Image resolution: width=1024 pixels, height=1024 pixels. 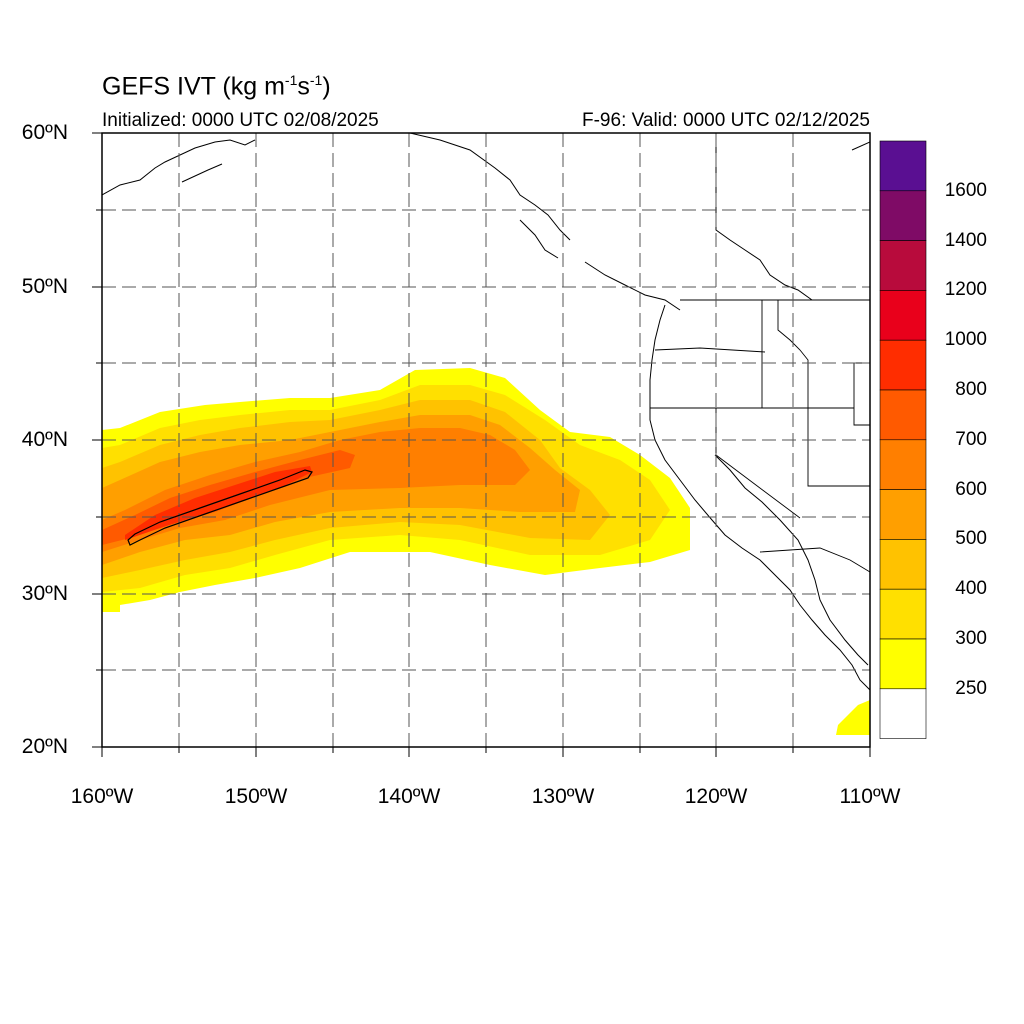 I want to click on lat-label-60: 60ºN, so click(x=44, y=132).